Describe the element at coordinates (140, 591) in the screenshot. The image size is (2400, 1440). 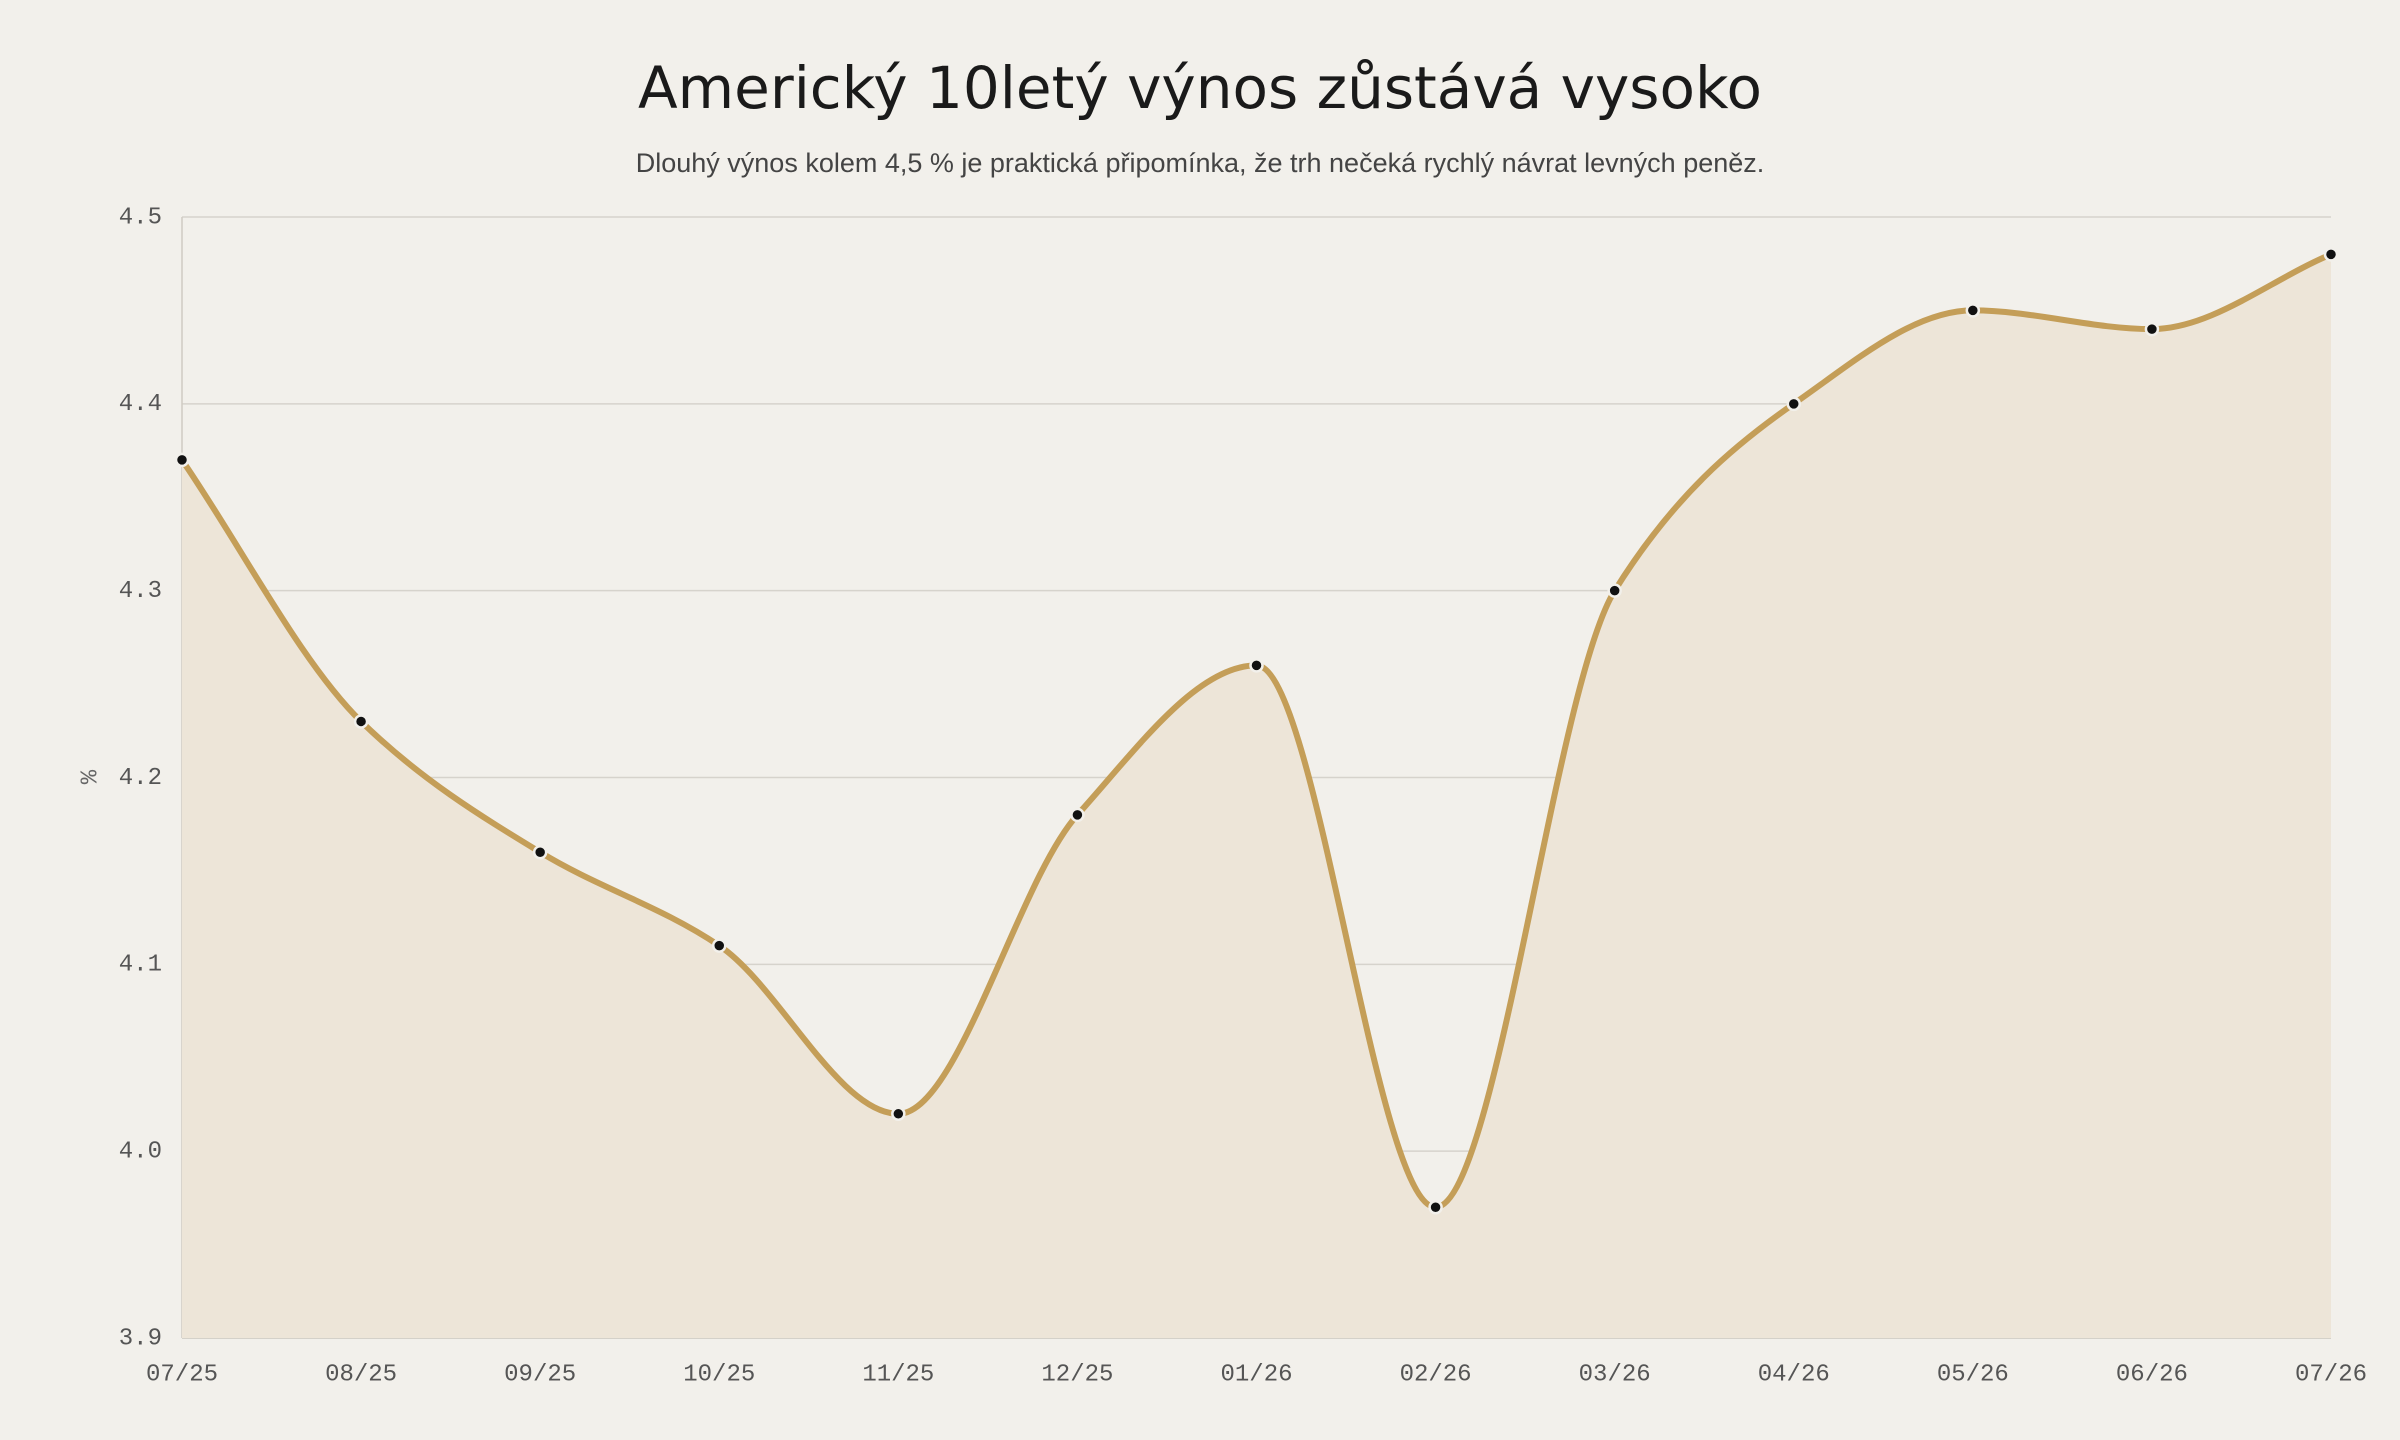
I see `y-tick-label: 4.3` at that location.